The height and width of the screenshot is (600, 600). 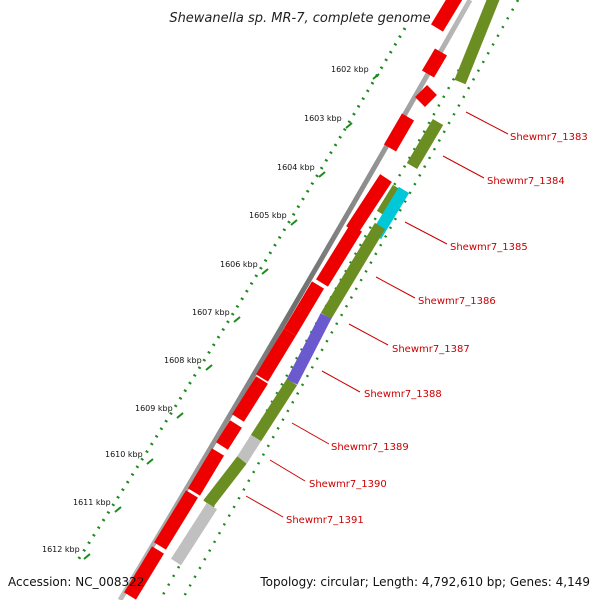 What do you see at coordinates (299, 18) in the screenshot?
I see `map-title: Shewanella sp. MR-7, complete genome` at bounding box center [299, 18].